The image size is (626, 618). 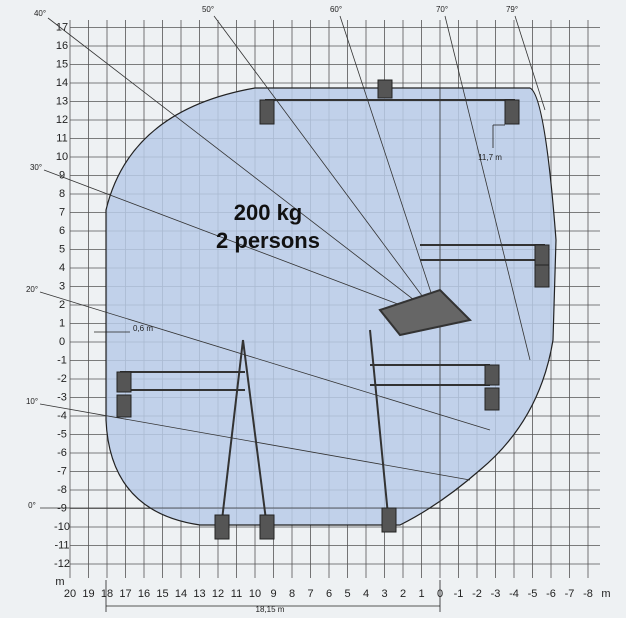 What do you see at coordinates (61, 545) in the screenshot?
I see `y-tick-label: -11` at bounding box center [61, 545].